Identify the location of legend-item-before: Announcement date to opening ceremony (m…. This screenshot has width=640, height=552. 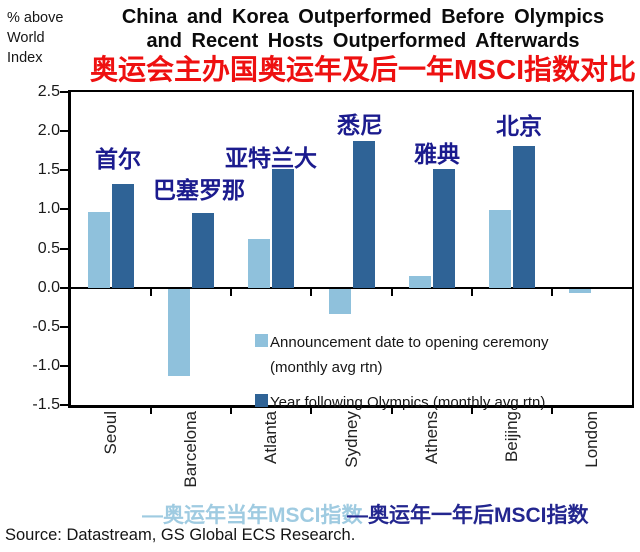
(402, 355).